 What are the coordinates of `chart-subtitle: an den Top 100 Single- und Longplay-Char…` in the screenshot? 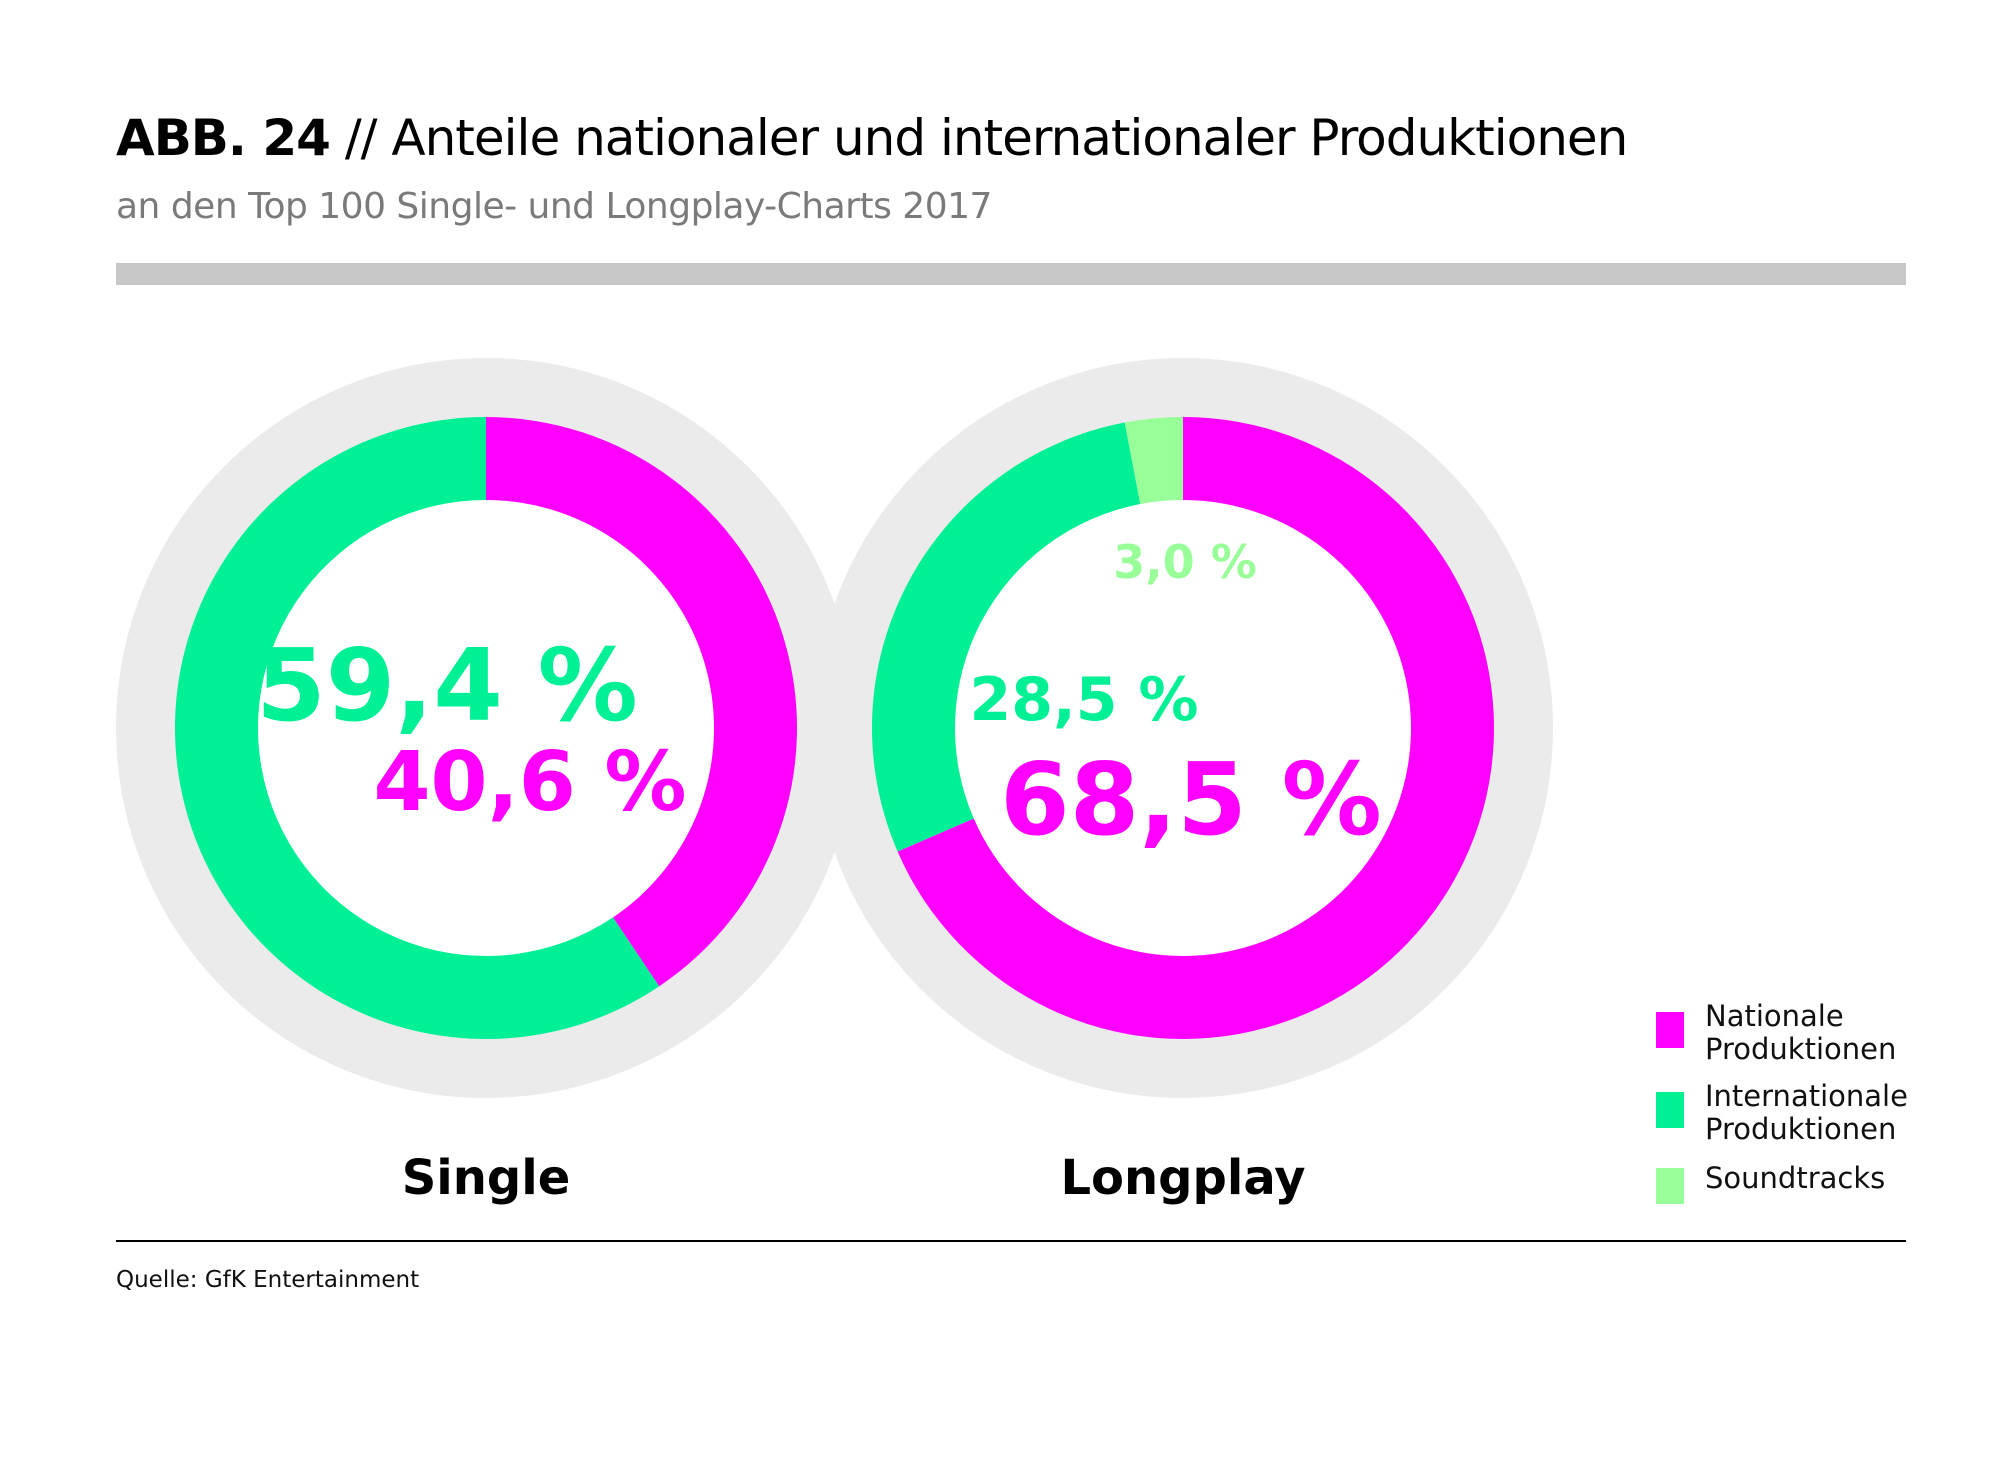 It's located at (554, 206).